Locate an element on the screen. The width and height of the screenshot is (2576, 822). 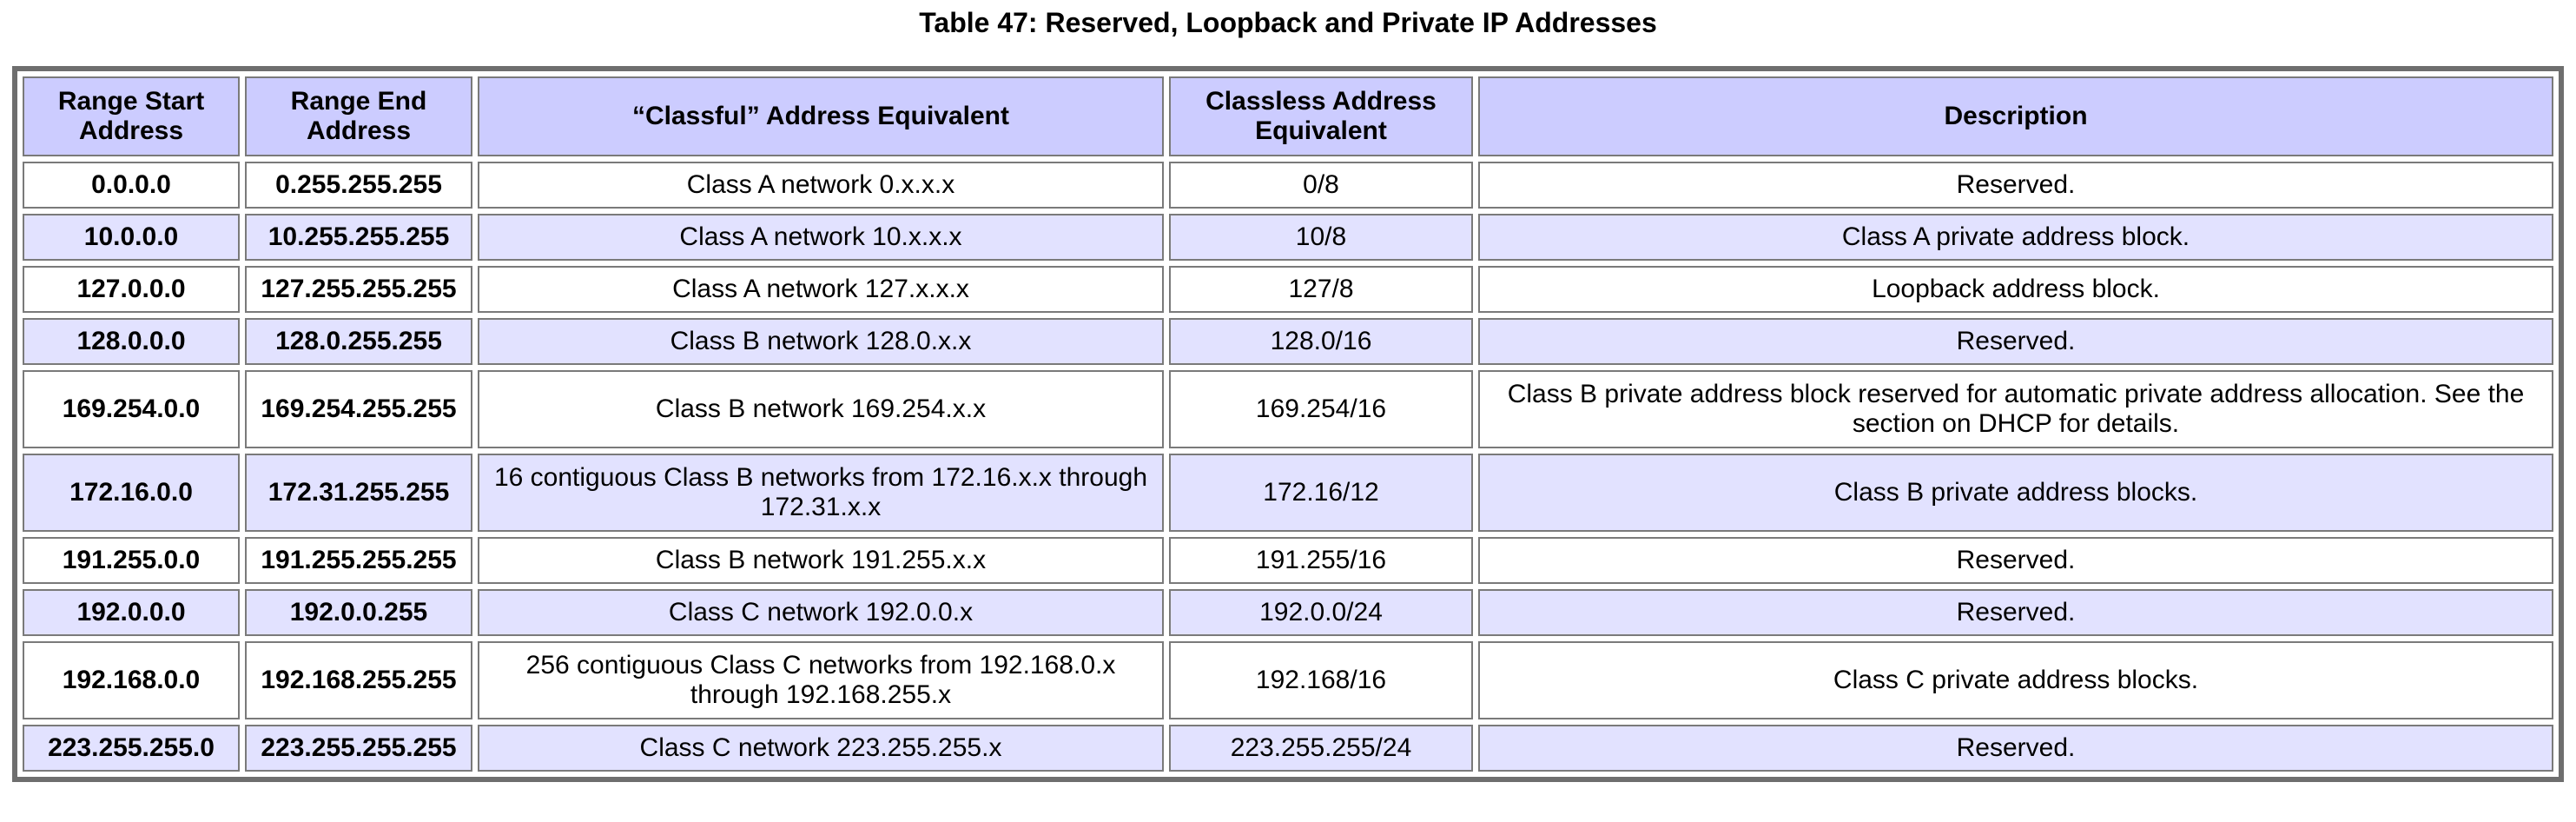
cell-classful: Class C network 223.255.255.x is located at coordinates (821, 748).